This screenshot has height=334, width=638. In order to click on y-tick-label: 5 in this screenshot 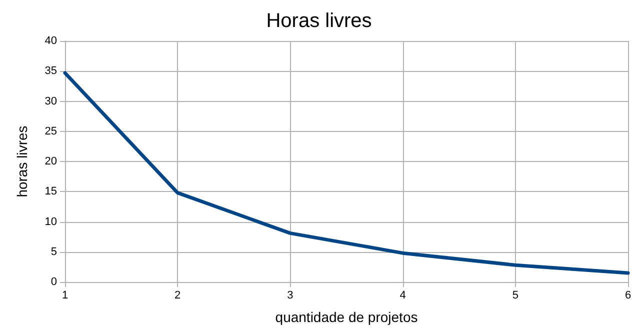, I will do `click(53, 252)`.